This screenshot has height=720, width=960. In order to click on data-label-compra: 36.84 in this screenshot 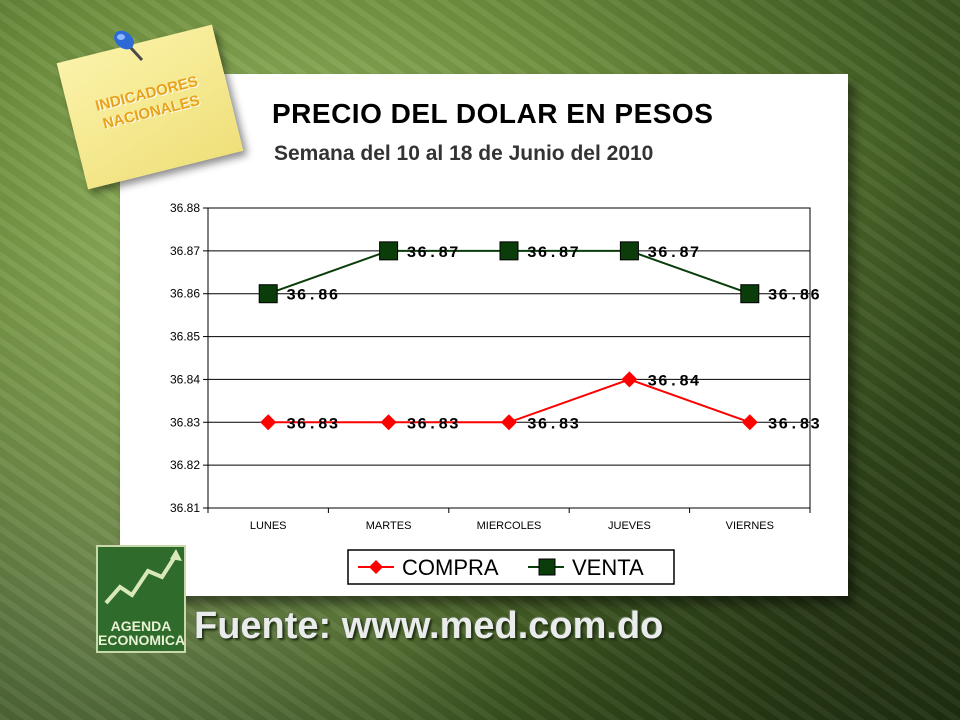, I will do `click(673, 381)`.